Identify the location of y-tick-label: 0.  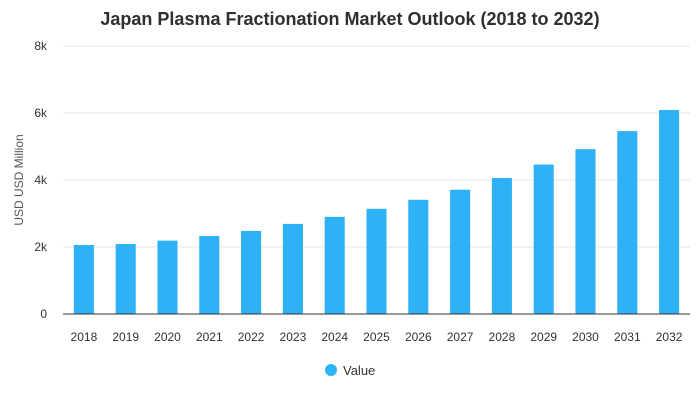
(43, 314).